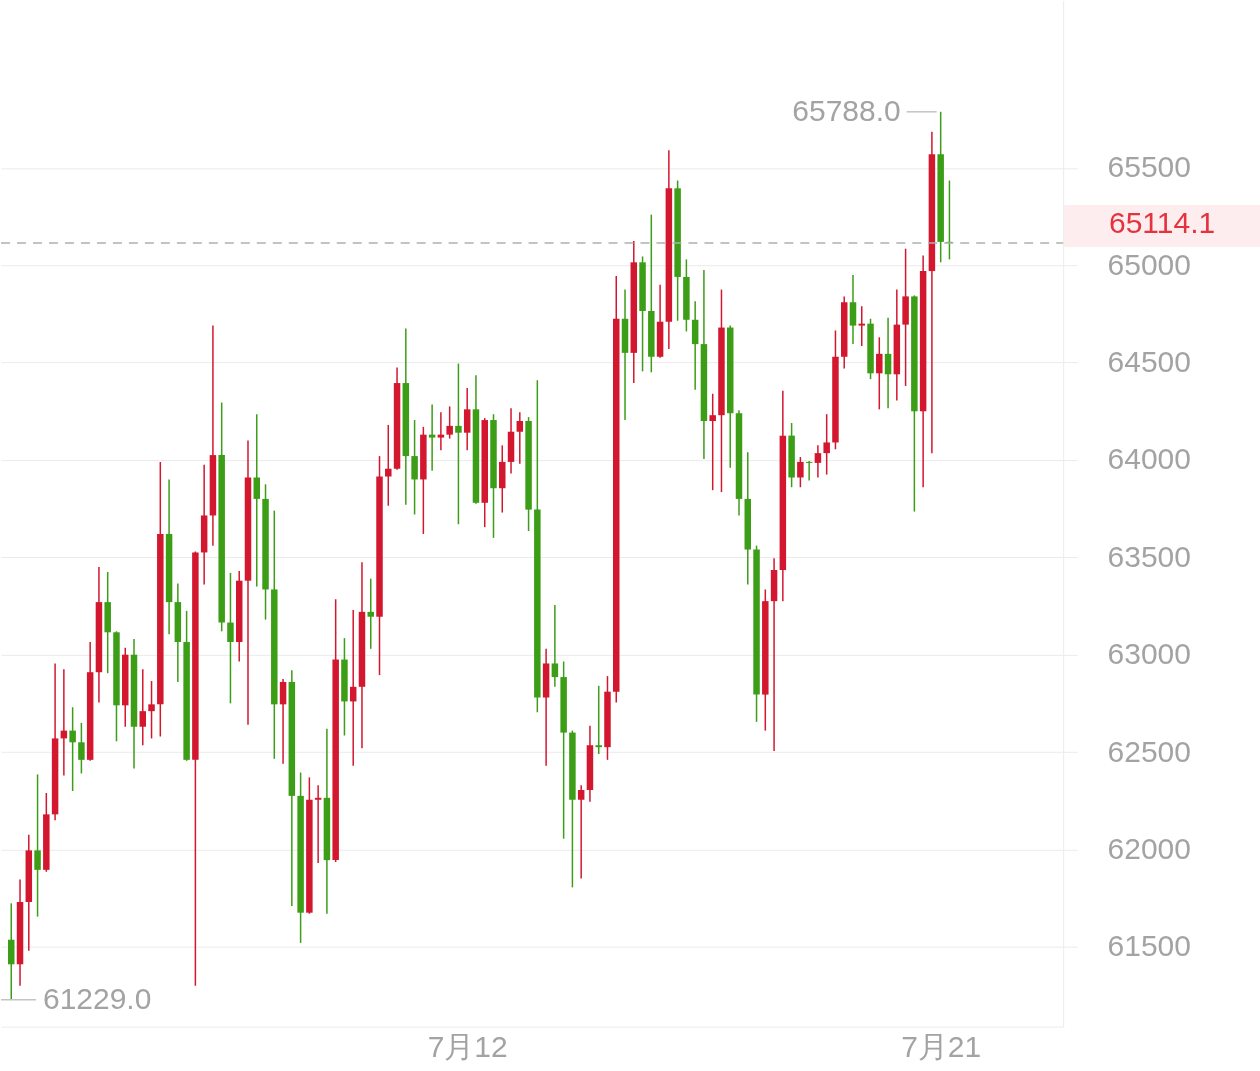 The width and height of the screenshot is (1260, 1071). I want to click on x-tick-label: 7月12, so click(467, 1047).